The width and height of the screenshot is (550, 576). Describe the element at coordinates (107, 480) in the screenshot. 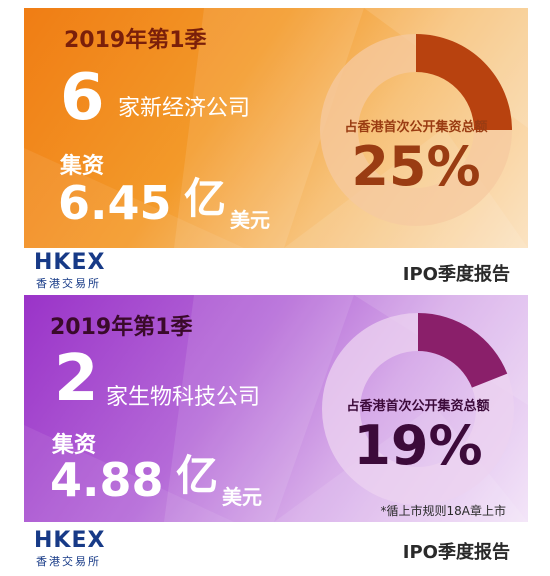

I see `raise-amount: 4.88` at that location.